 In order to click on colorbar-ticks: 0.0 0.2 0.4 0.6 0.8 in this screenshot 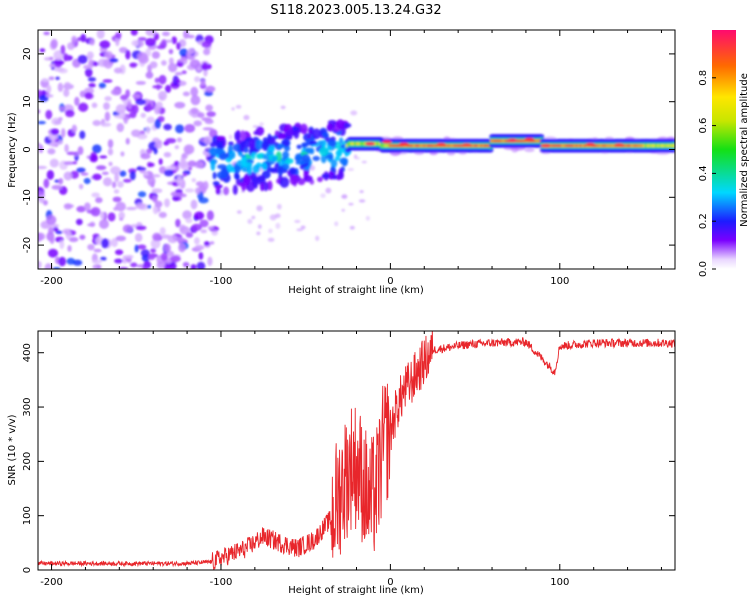, I will do `click(707, 173)`.